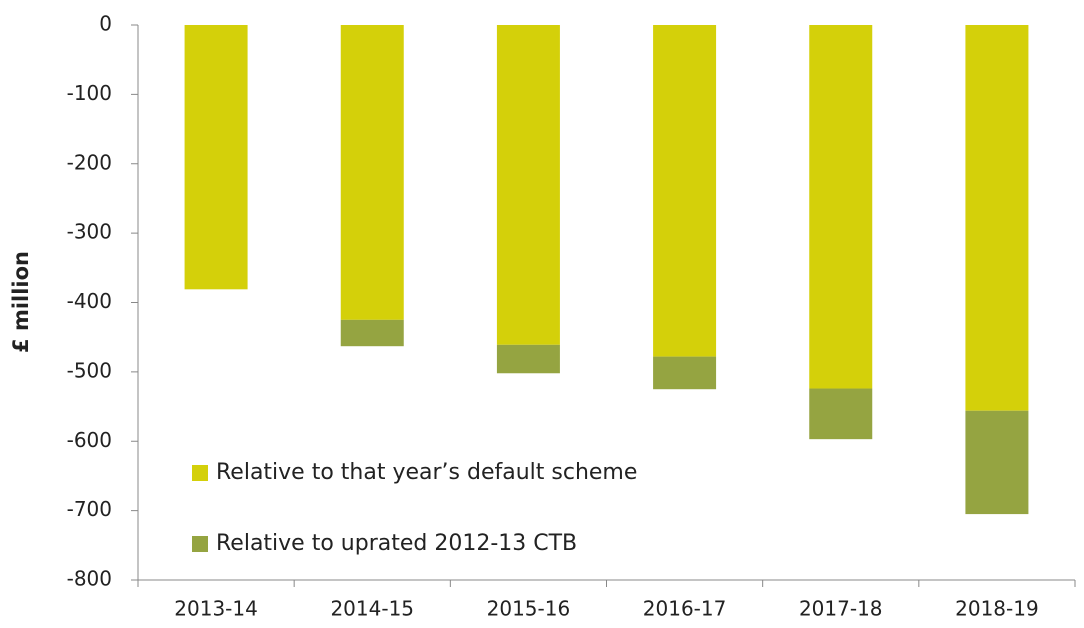  What do you see at coordinates (685, 609) in the screenshot?
I see `x-tick-label: 2016-17` at bounding box center [685, 609].